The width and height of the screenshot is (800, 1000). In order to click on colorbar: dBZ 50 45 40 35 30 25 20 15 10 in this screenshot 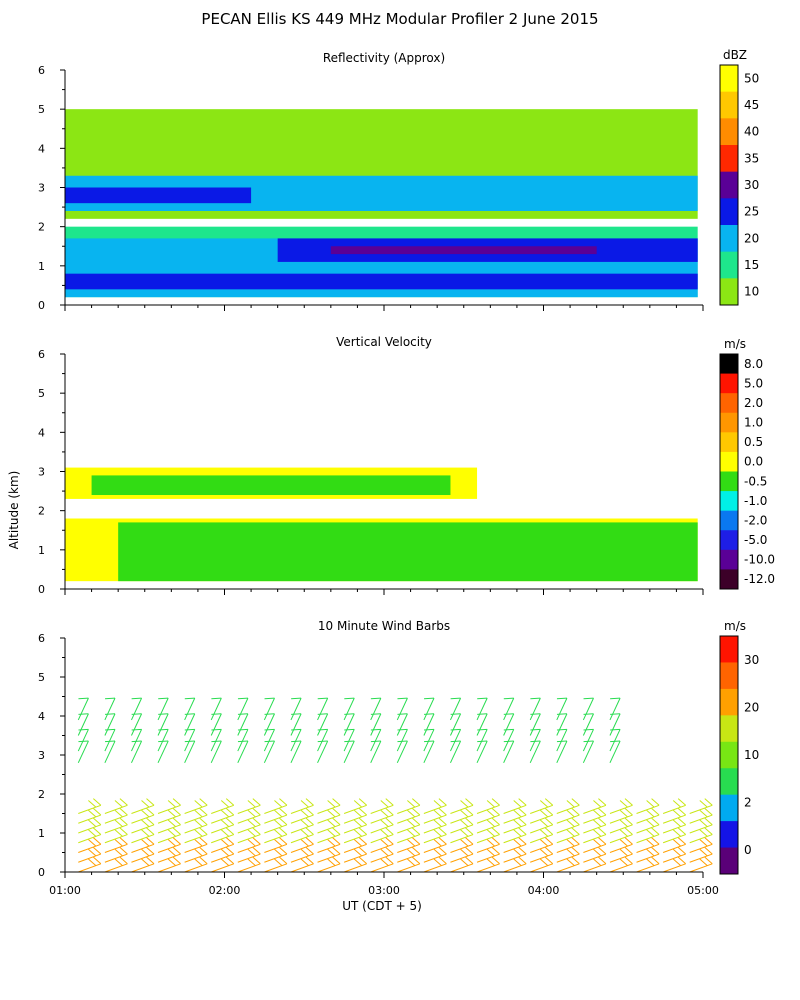, I will do `click(739, 177)`.